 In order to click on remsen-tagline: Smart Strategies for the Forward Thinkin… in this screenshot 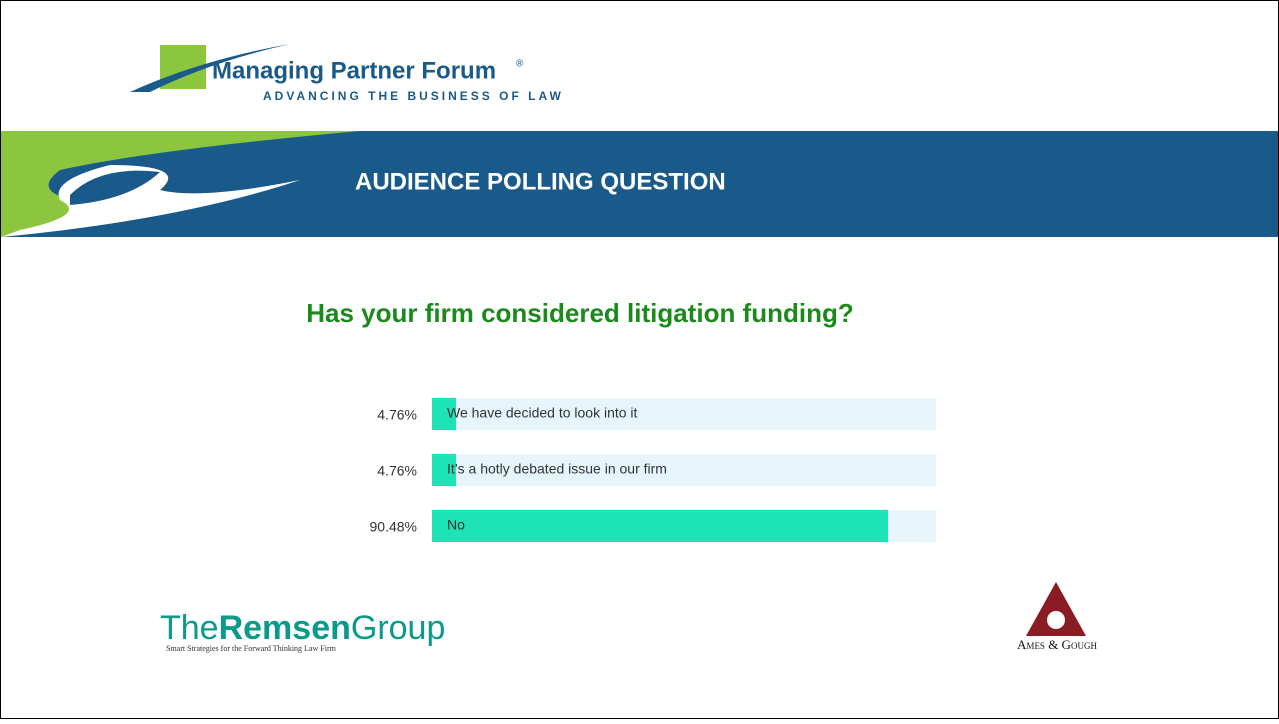, I will do `click(251, 648)`.